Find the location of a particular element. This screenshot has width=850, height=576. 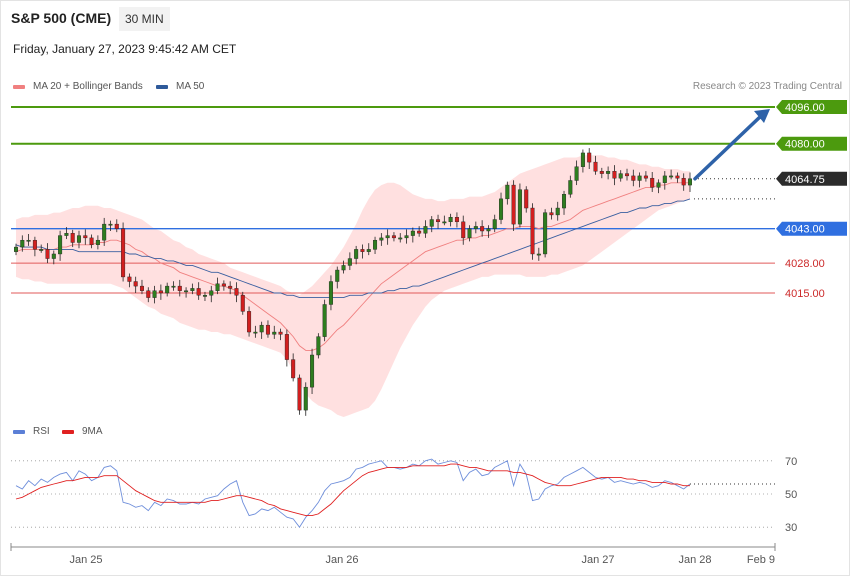

x-tick-jan-27: Jan 27 is located at coordinates (597, 560).